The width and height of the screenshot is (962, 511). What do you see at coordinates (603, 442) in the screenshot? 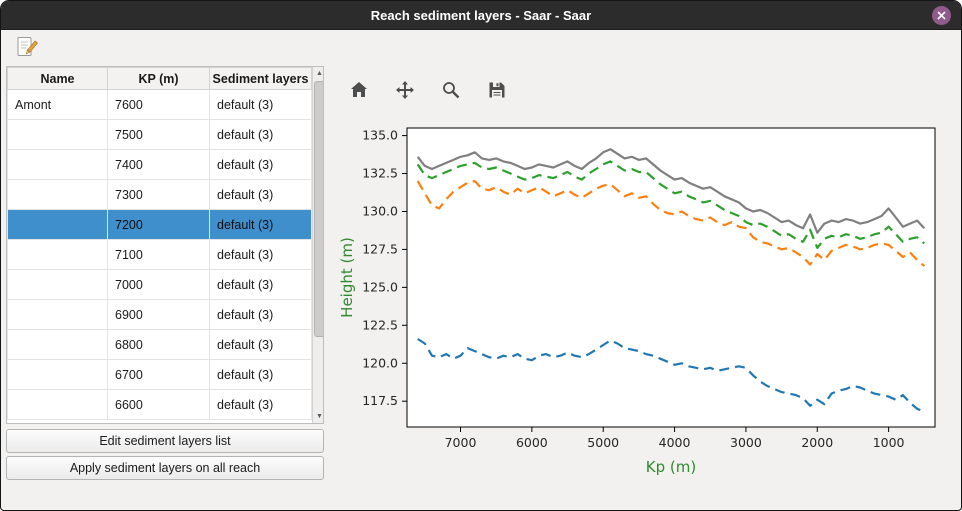
I see `svg-text: 5000` at bounding box center [603, 442].